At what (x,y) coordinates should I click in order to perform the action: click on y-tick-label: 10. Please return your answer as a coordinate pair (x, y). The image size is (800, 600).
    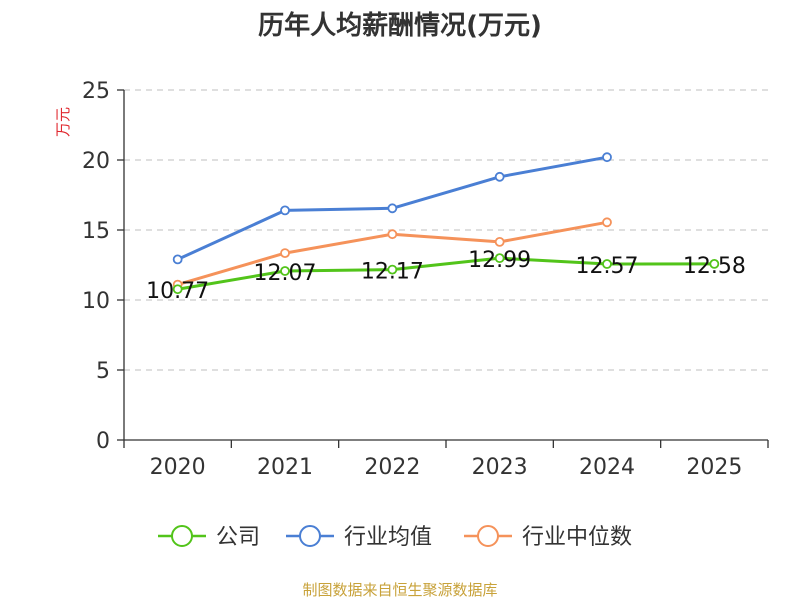
    Looking at the image, I should click on (96, 301).